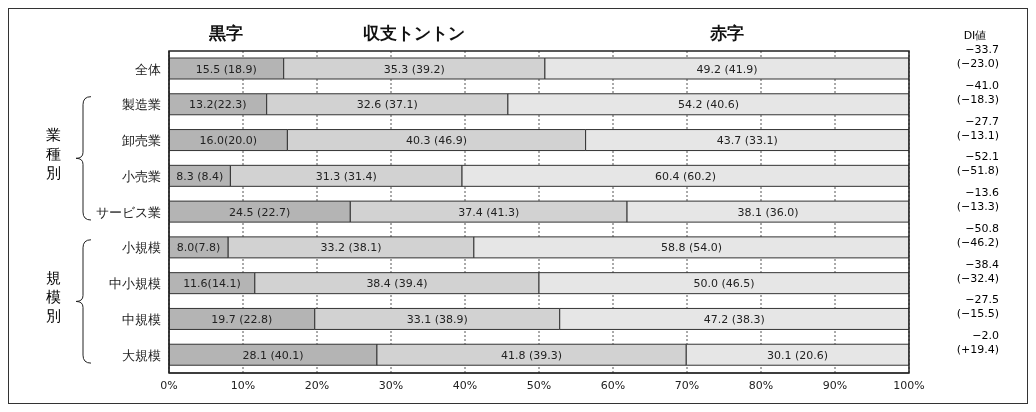 The image size is (1036, 412). What do you see at coordinates (489, 212) in the screenshot?
I see `data-label: 37.4 (41.3)` at bounding box center [489, 212].